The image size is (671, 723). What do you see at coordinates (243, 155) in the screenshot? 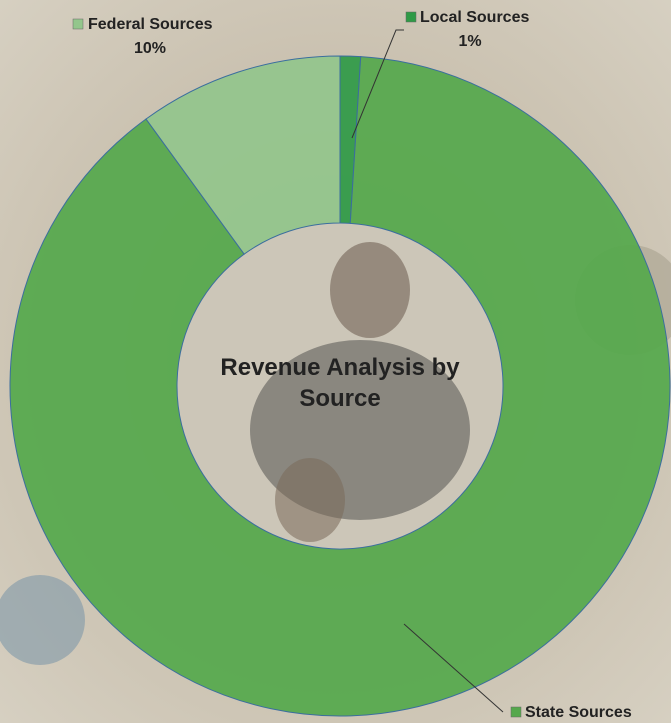
I see `donut-slice` at bounding box center [243, 155].